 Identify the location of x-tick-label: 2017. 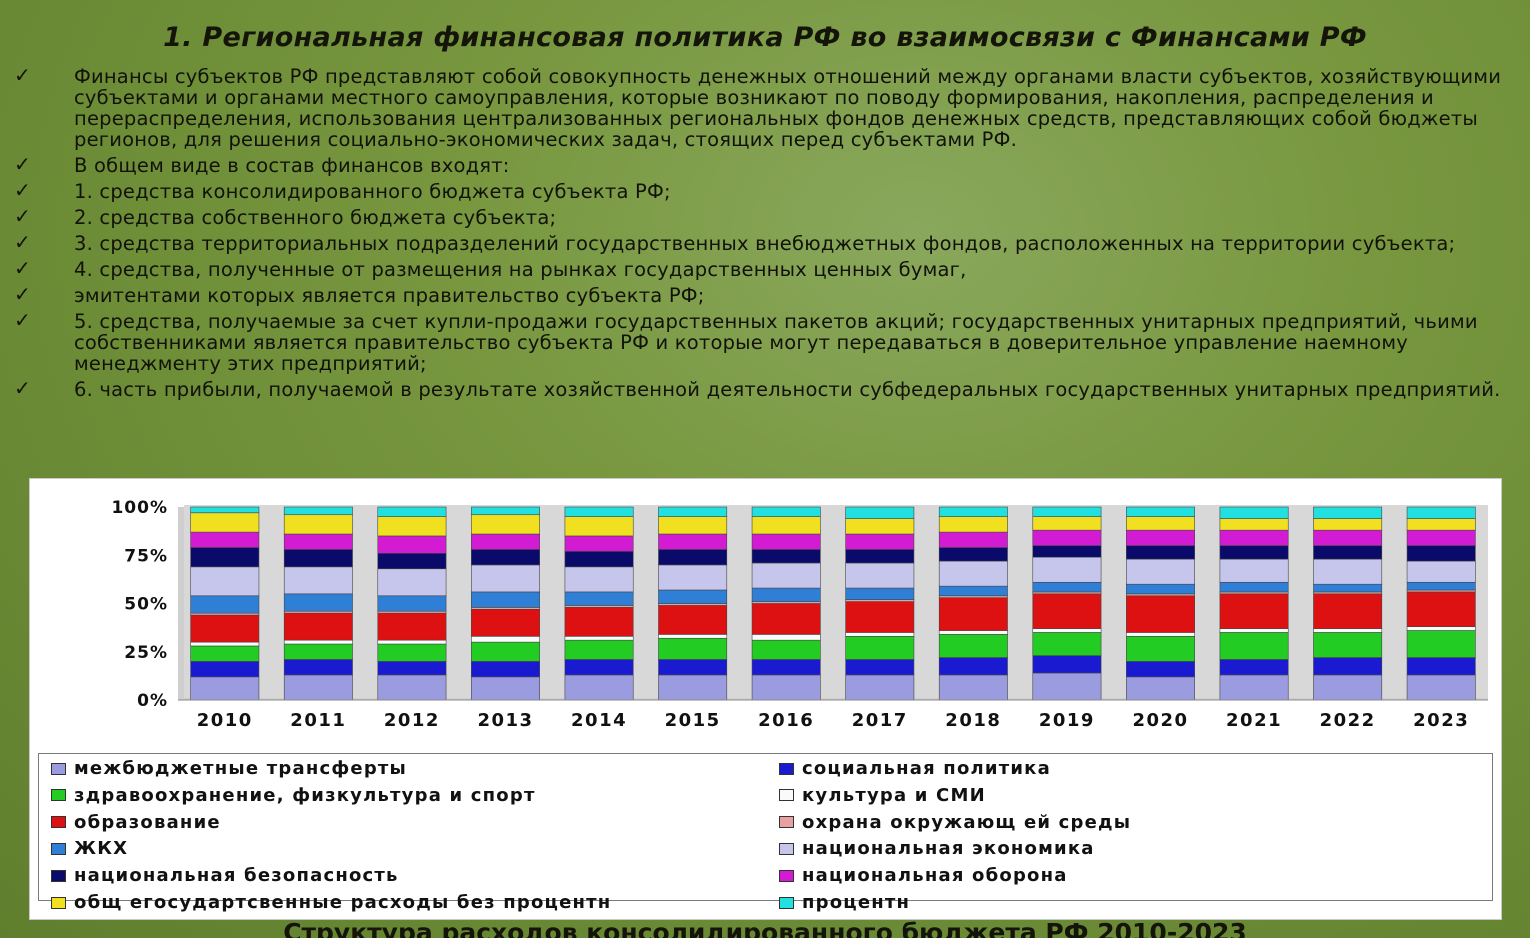
(880, 720).